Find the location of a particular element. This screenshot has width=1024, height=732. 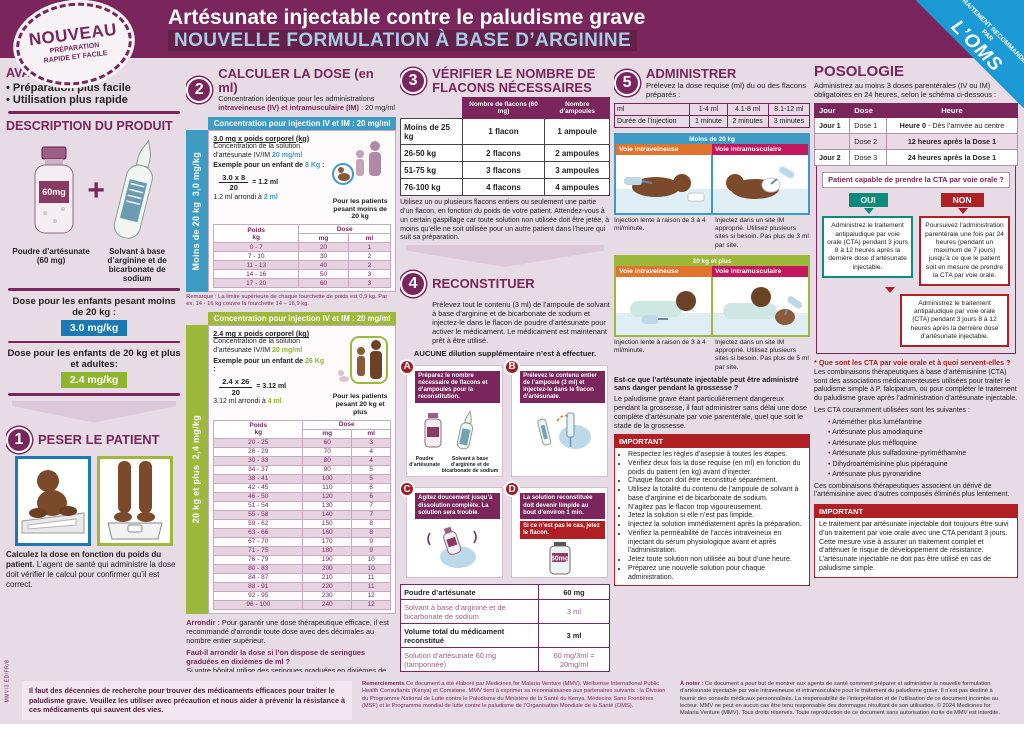

baby-im-injection-image is located at coordinates (760, 183).